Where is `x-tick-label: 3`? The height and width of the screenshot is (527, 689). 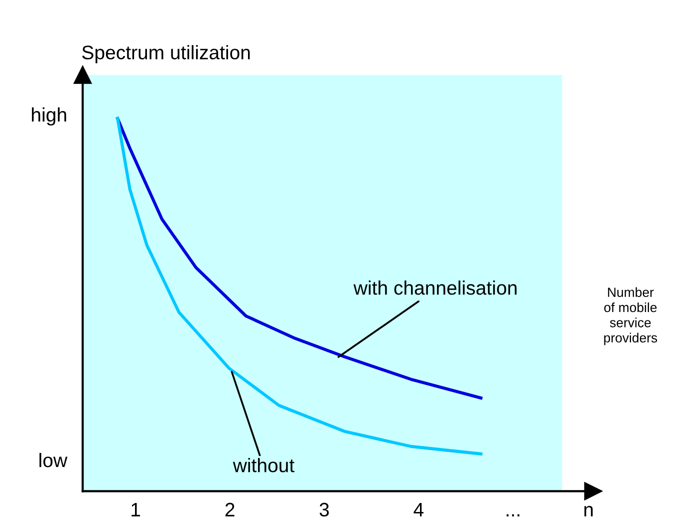
x-tick-label: 3 is located at coordinates (324, 509).